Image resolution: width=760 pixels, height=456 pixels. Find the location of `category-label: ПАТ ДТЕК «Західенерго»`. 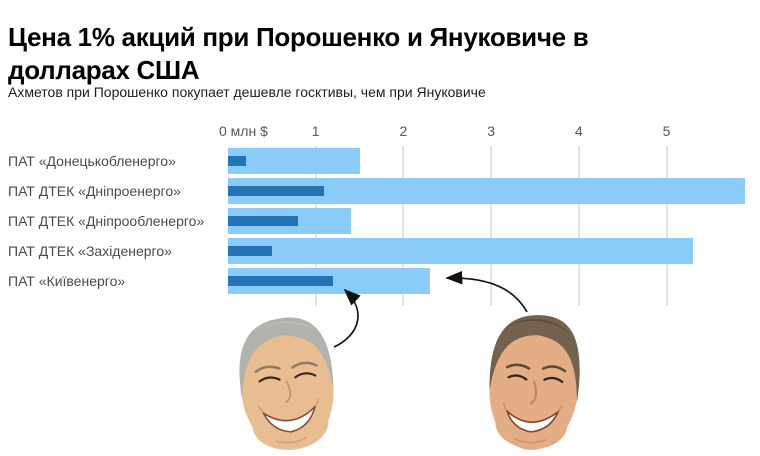

category-label: ПАТ ДТЕК «Західенерго» is located at coordinates (90, 251).